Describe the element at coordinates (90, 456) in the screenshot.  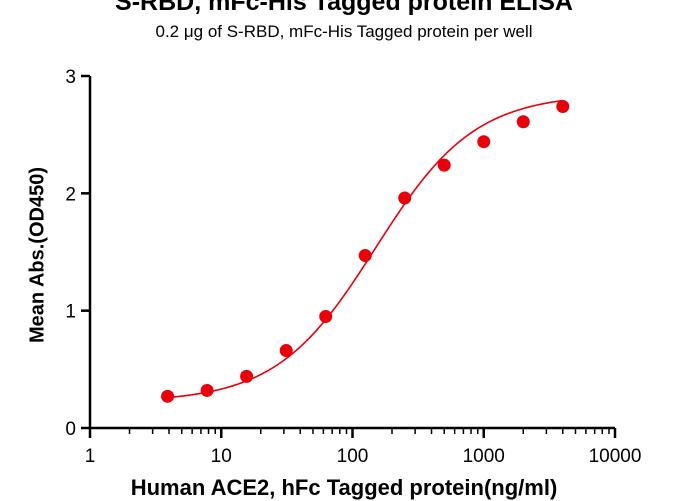
I see `x-tick-label: 1` at that location.